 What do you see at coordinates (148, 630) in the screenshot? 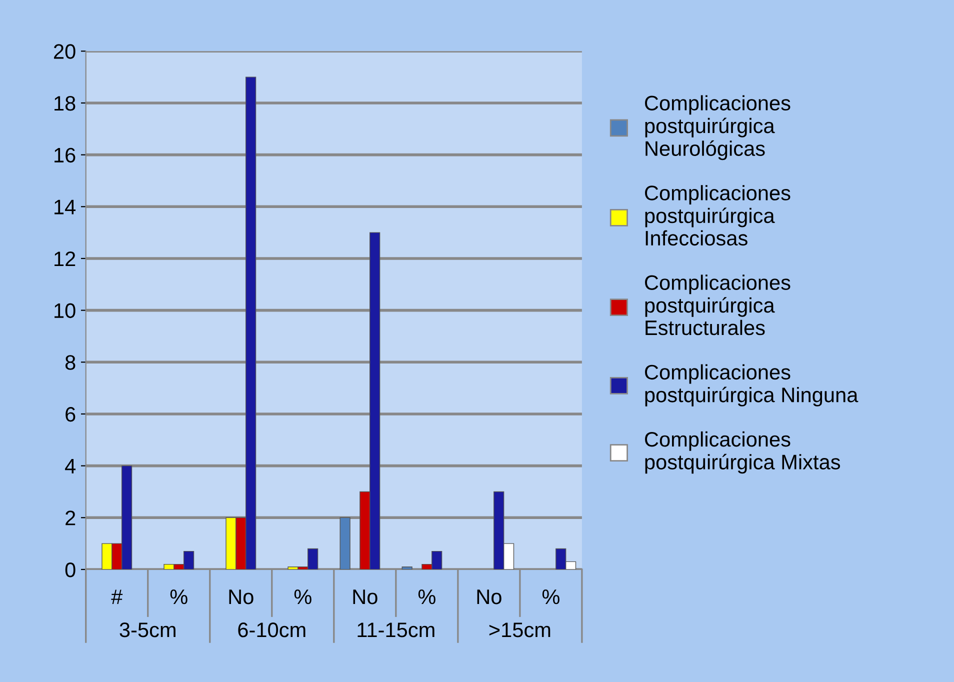
I see `text: 3-5cm` at bounding box center [148, 630].